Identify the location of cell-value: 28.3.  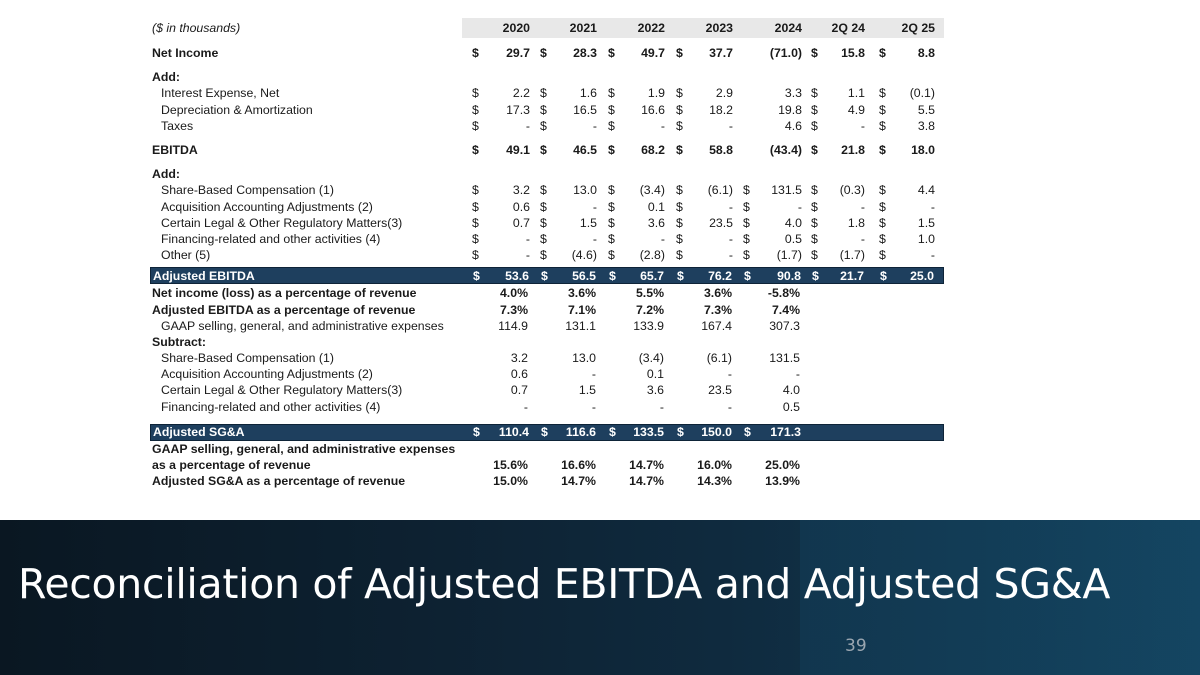
(585, 53).